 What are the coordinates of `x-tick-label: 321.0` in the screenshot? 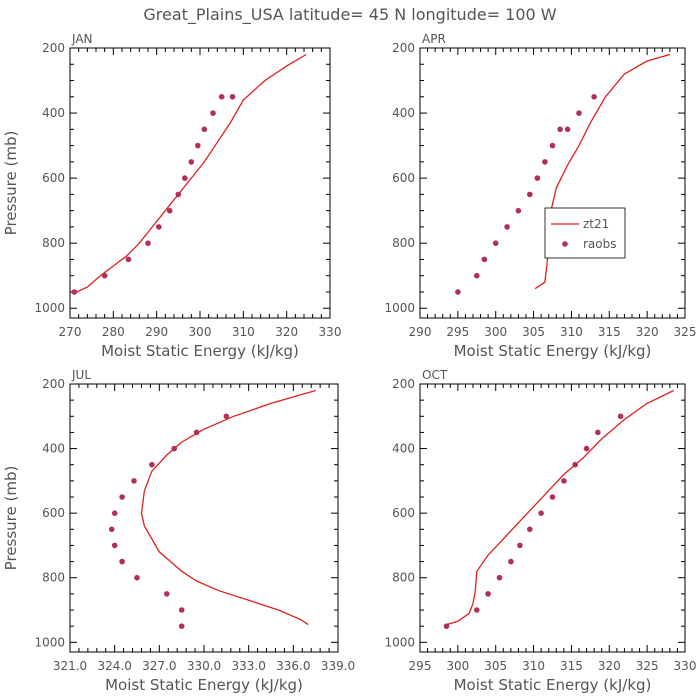 It's located at (70, 666).